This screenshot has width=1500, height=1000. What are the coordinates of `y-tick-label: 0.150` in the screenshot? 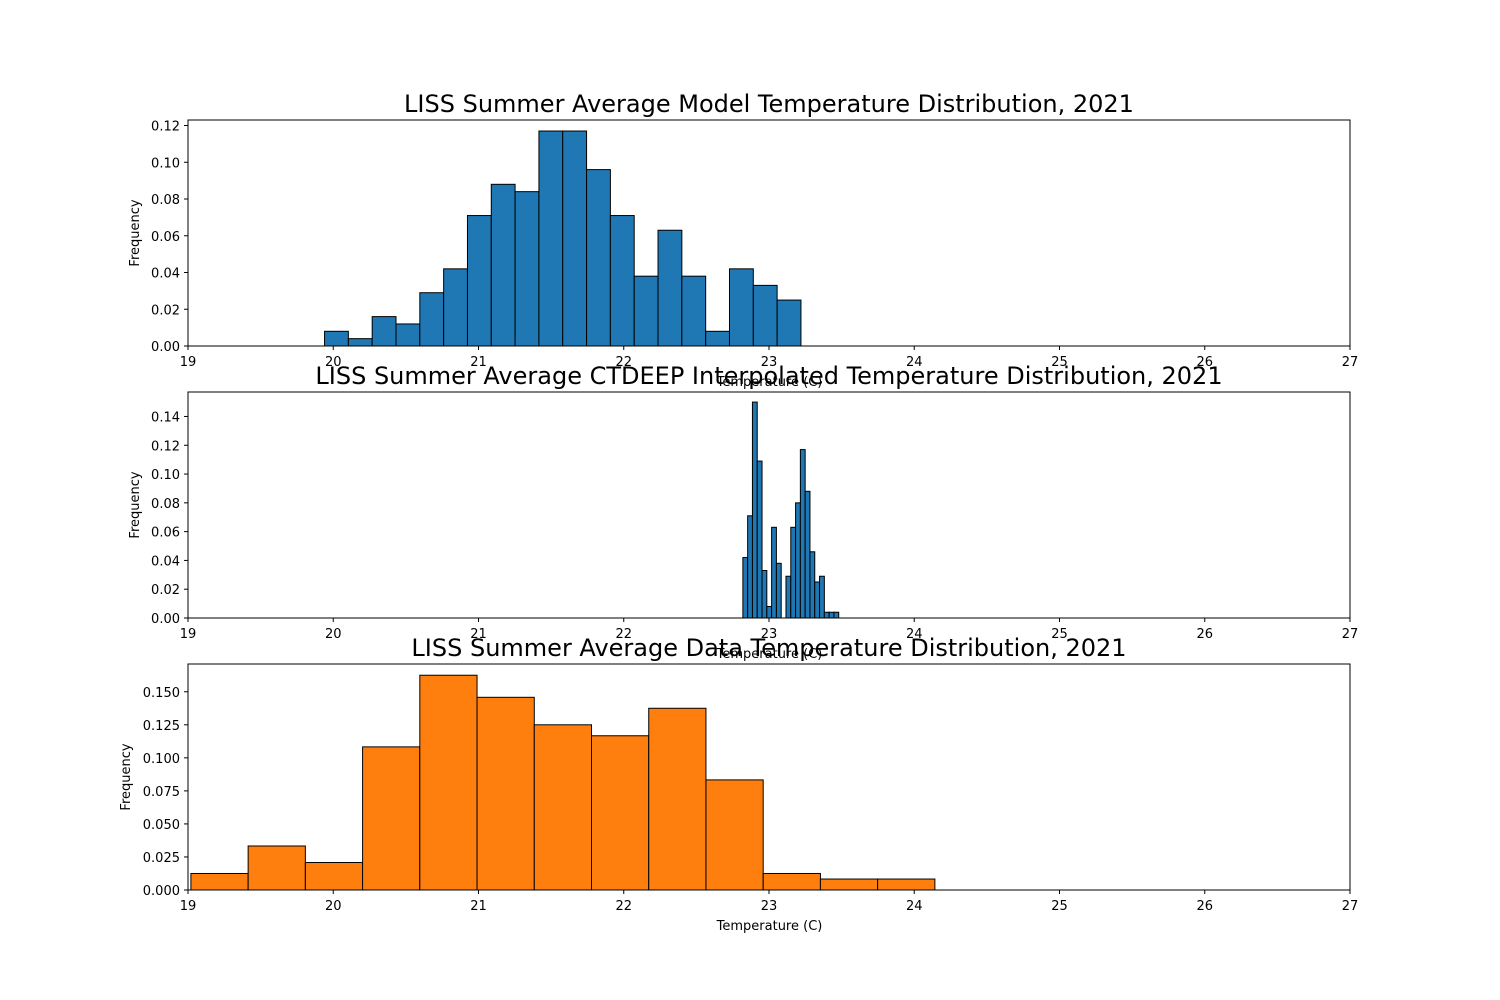 It's located at (161, 693).